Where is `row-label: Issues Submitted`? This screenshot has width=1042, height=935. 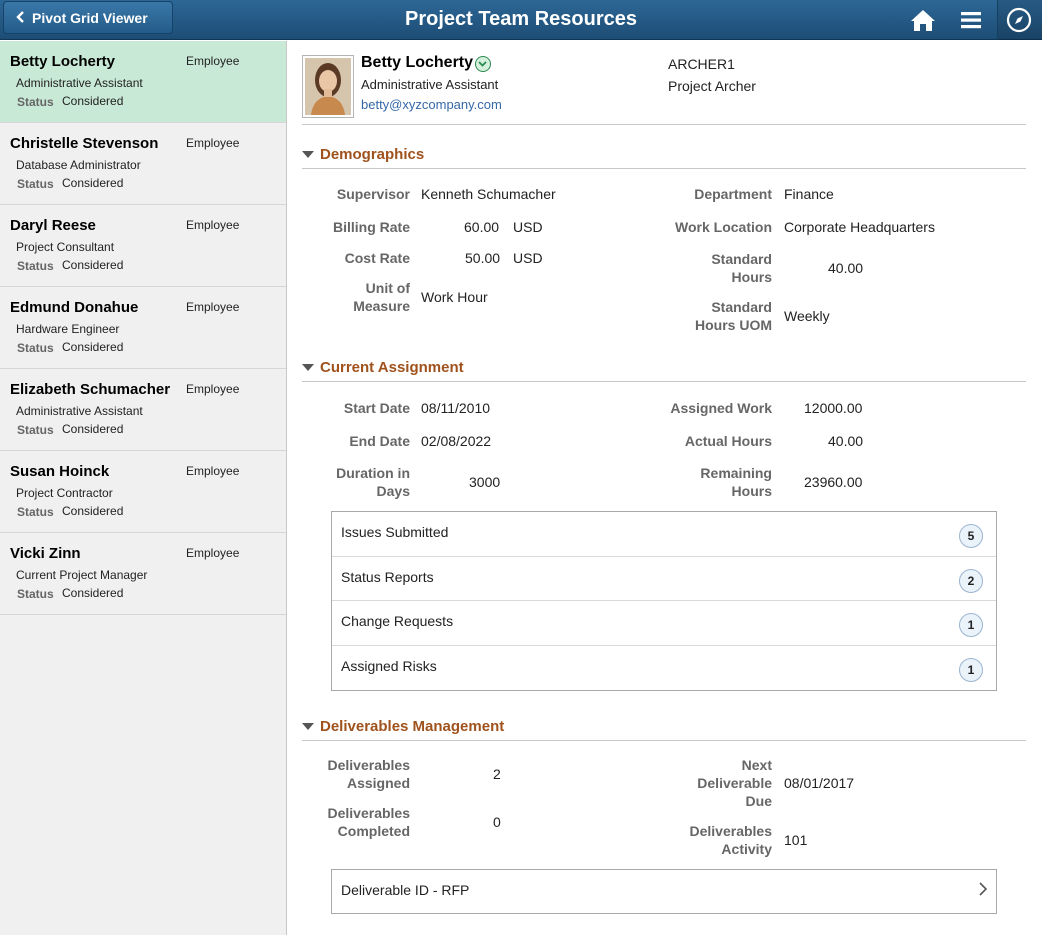 row-label: Issues Submitted is located at coordinates (395, 532).